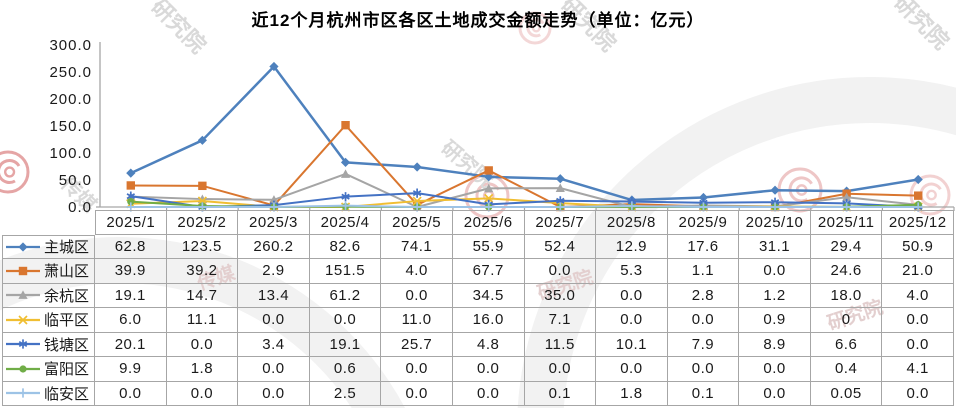  Describe the element at coordinates (846, 295) in the screenshot. I see `value-cell: 18.0` at that location.